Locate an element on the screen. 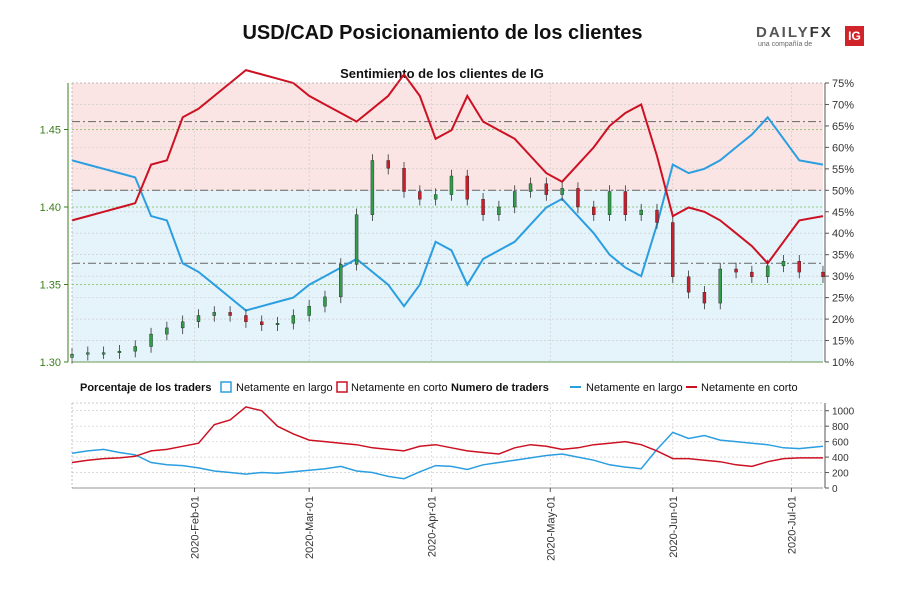  count-tick-label: 0 is located at coordinates (835, 489).